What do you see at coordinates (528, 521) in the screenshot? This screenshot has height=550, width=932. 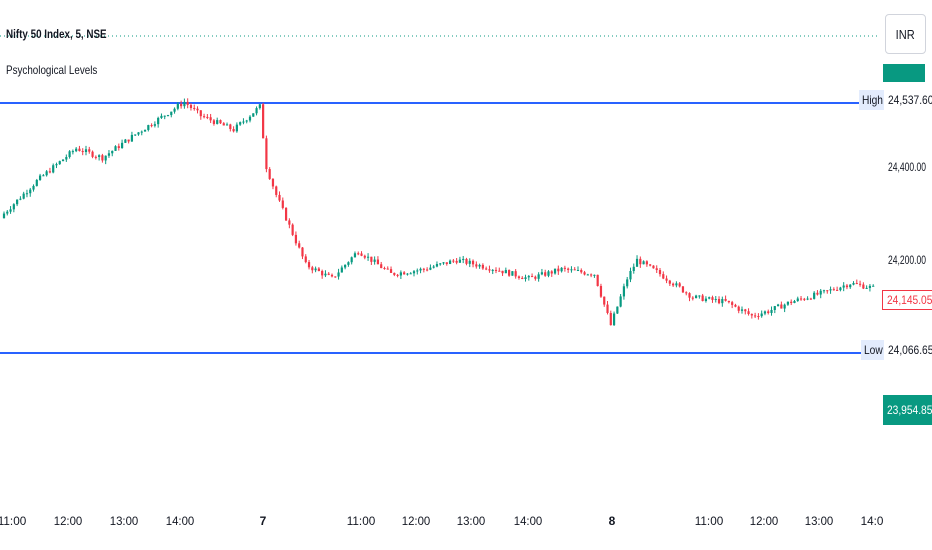 I see `time-axis-label: 14:00` at bounding box center [528, 521].